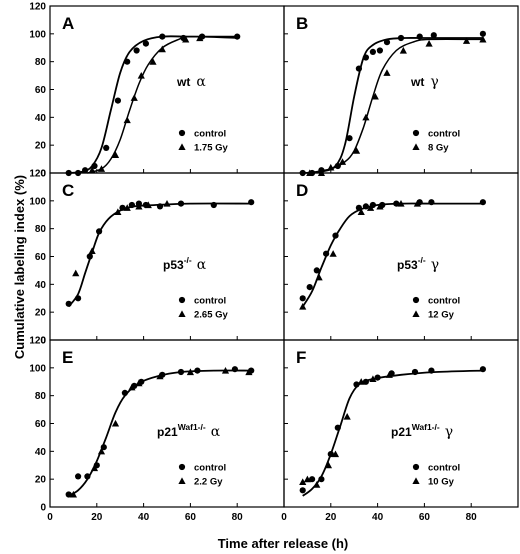  What do you see at coordinates (41, 62) in the screenshot?
I see `panel-a-ytick-label: 80` at bounding box center [41, 62].